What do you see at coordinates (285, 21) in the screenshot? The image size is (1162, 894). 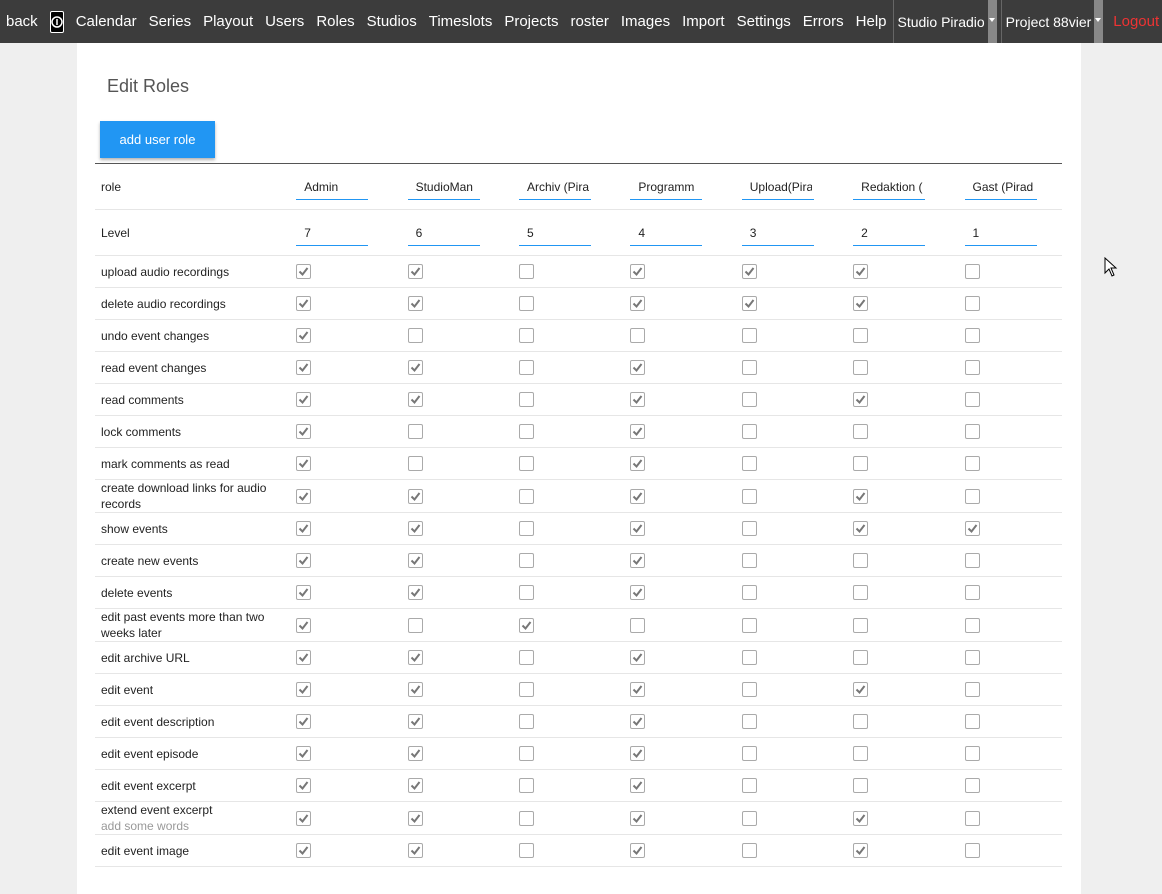 I see `nav-link: Users` at bounding box center [285, 21].